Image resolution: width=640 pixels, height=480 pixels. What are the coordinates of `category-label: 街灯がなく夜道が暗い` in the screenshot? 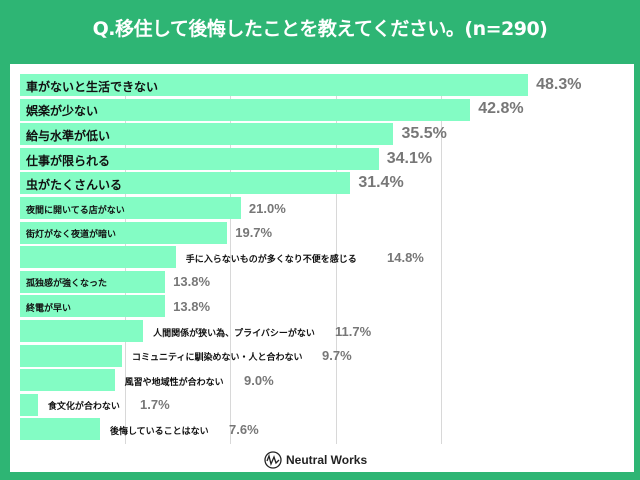 It's located at (71, 235).